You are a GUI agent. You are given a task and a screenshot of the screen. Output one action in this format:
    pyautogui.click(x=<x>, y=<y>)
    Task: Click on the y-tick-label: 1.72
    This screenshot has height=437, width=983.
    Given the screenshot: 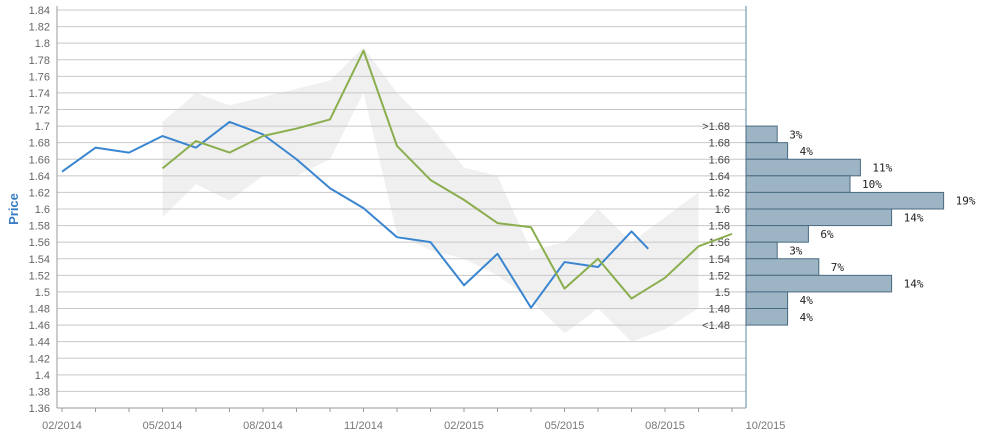 What is the action you would take?
    pyautogui.click(x=39, y=111)
    